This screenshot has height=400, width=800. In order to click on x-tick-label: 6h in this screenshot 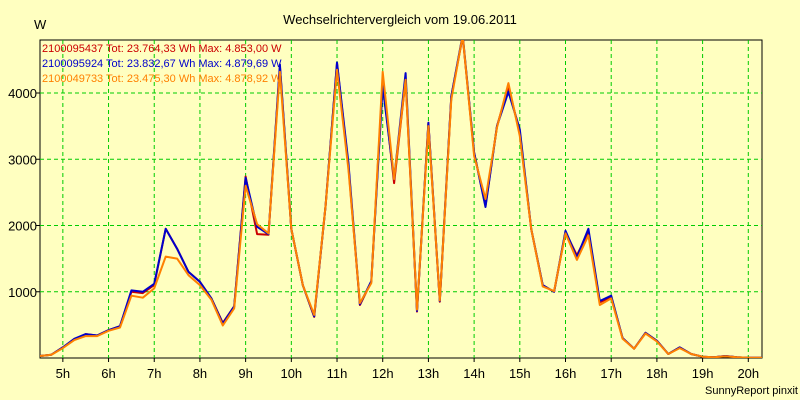, I will do `click(108, 373)`.